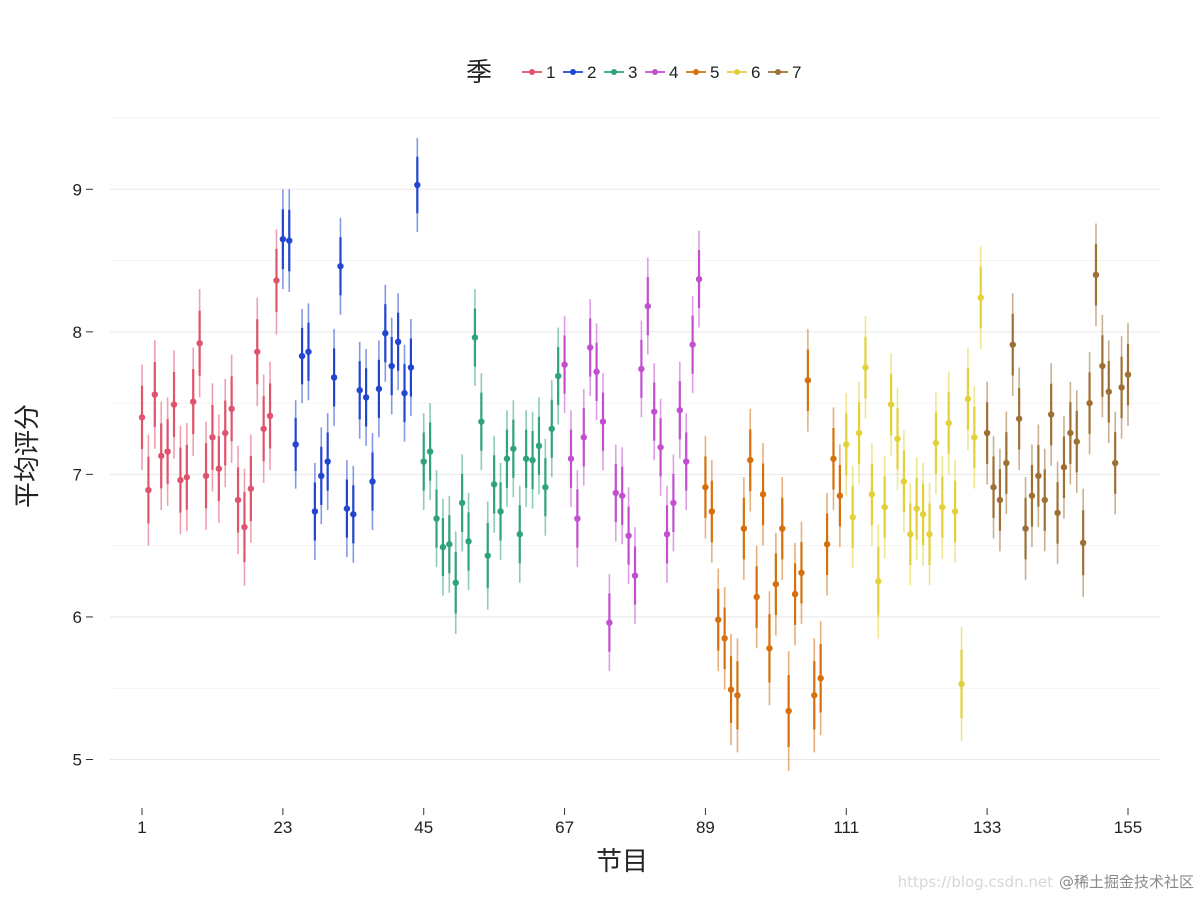 The image size is (1200, 900). I want to click on legend-label: 4, so click(673, 72).